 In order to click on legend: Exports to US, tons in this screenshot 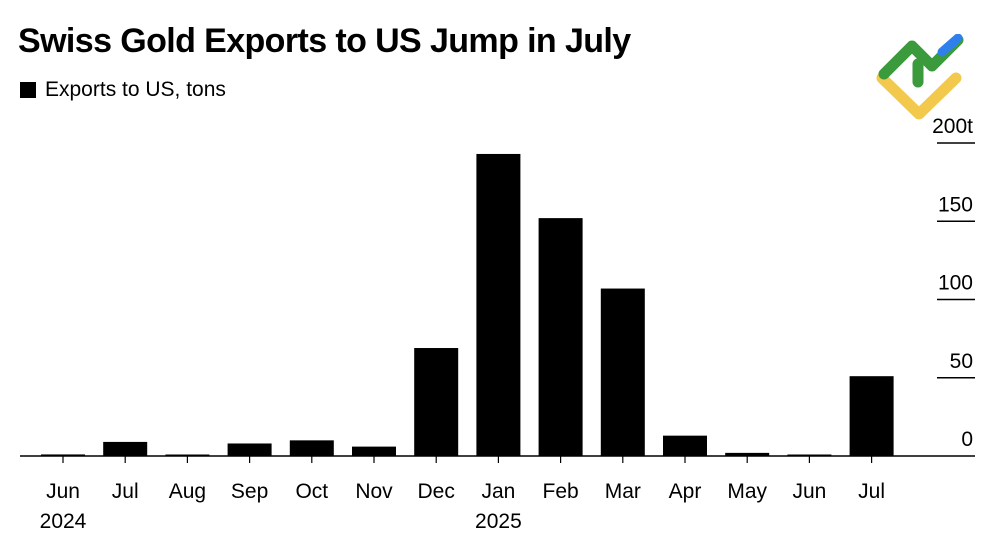, I will do `click(123, 90)`.